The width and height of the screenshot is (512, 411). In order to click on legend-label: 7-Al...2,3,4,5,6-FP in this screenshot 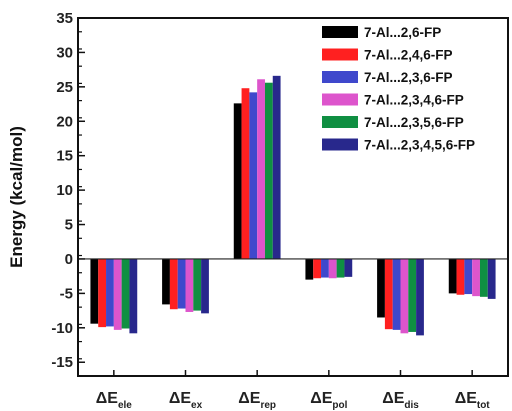, I will do `click(419, 145)`.